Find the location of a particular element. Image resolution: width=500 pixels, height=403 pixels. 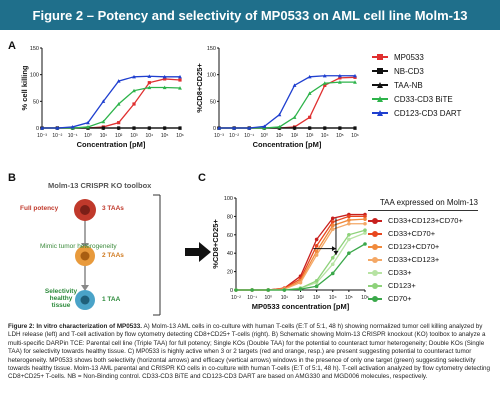

y-tick-label: 50 is located at coordinates (36, 102).